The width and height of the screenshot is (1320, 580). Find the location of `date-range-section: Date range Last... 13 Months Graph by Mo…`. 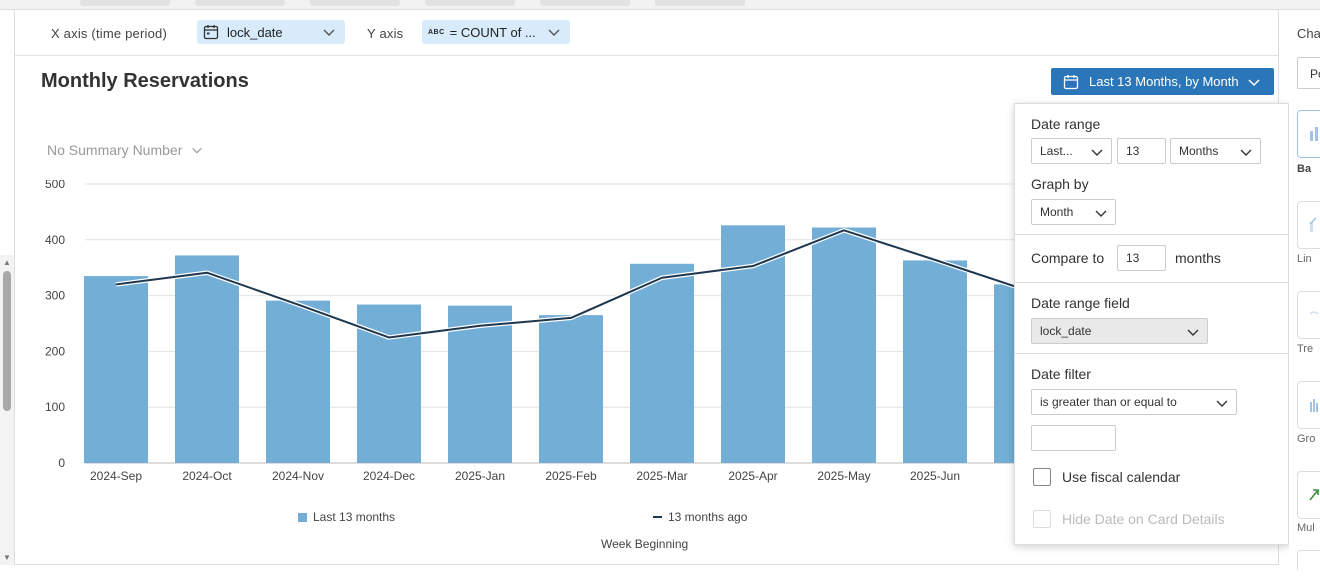

date-range-section: Date range Last... 13 Months Graph by Mo… is located at coordinates (1151, 169).